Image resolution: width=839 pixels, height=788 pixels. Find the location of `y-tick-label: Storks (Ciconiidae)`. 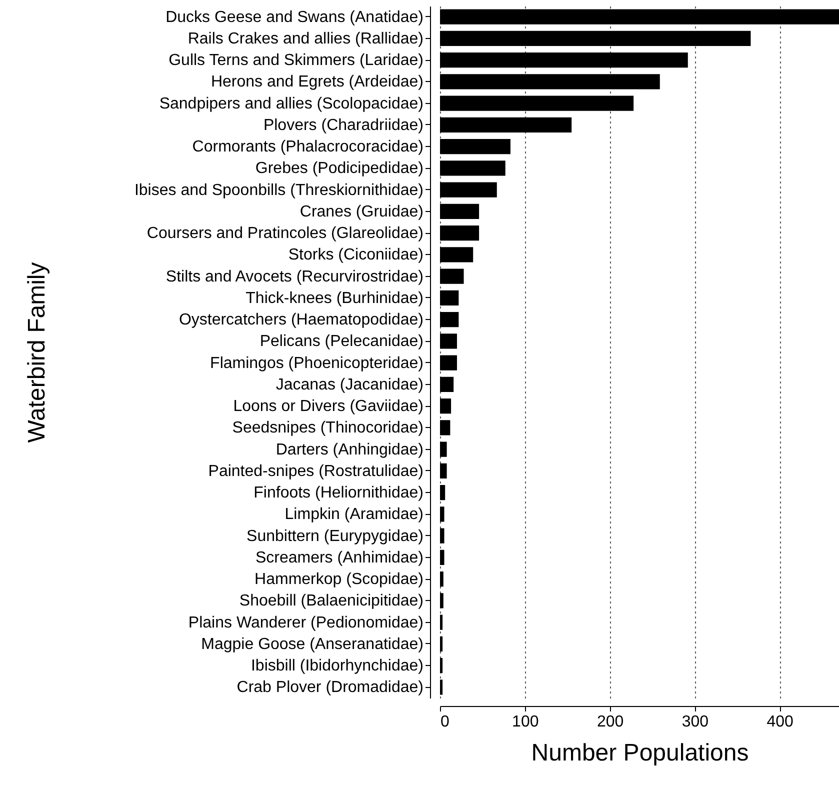

y-tick-label: Storks (Ciconiidae) is located at coordinates (356, 255).